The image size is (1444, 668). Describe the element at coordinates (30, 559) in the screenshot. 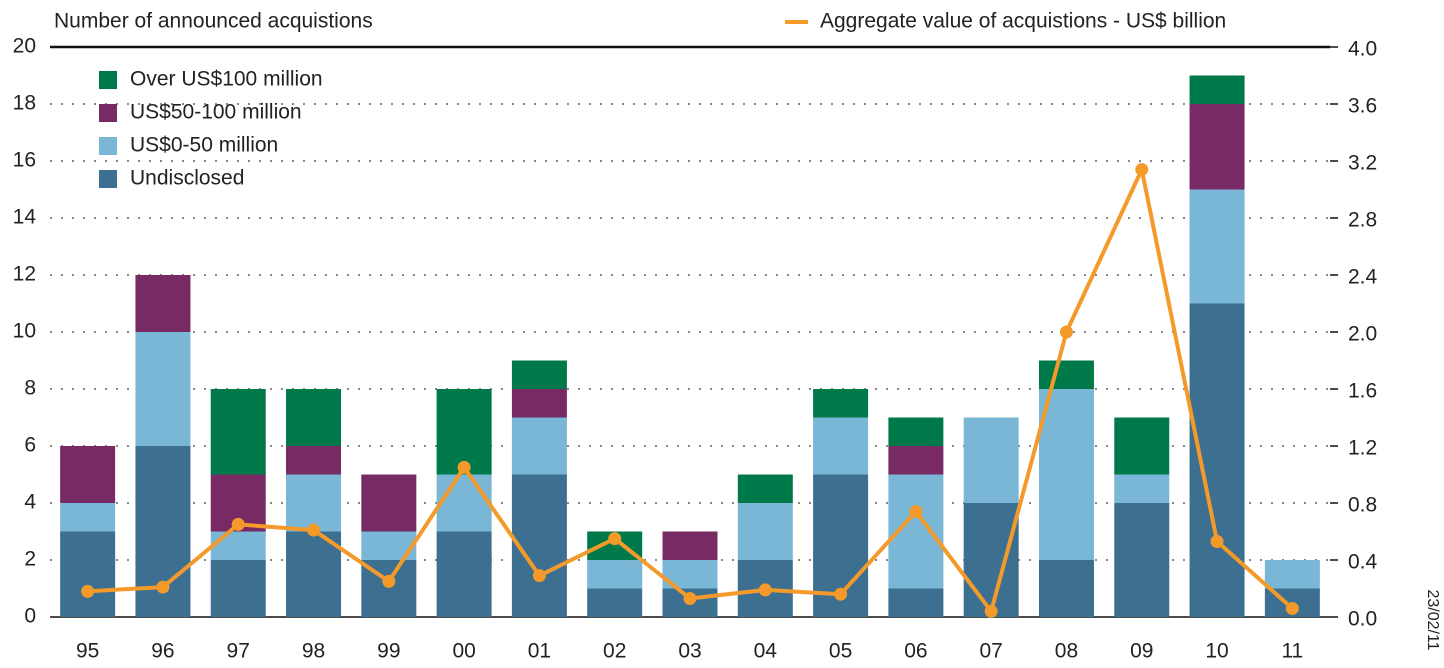

I see `y-tick-label: 2` at that location.